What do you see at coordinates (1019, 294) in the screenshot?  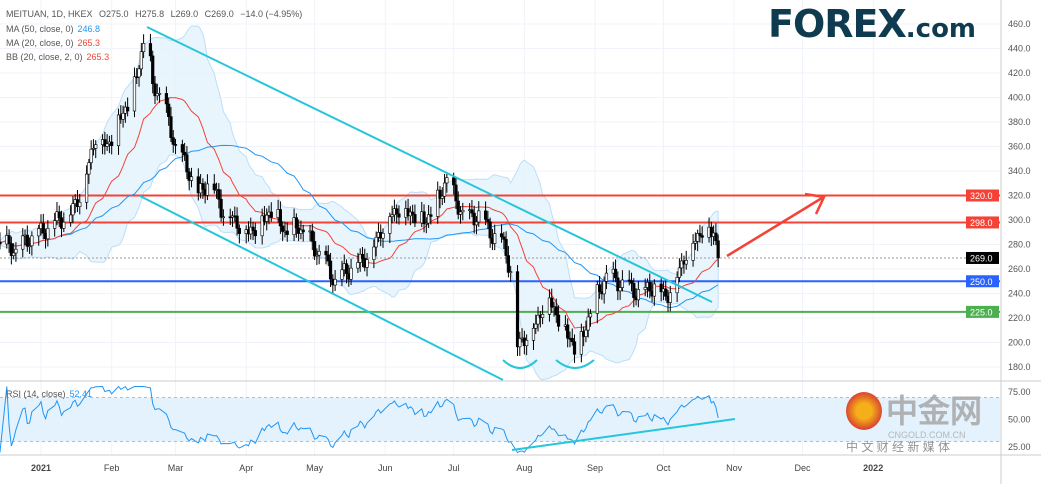 I see `price-tick-label: 240.0` at bounding box center [1019, 294].